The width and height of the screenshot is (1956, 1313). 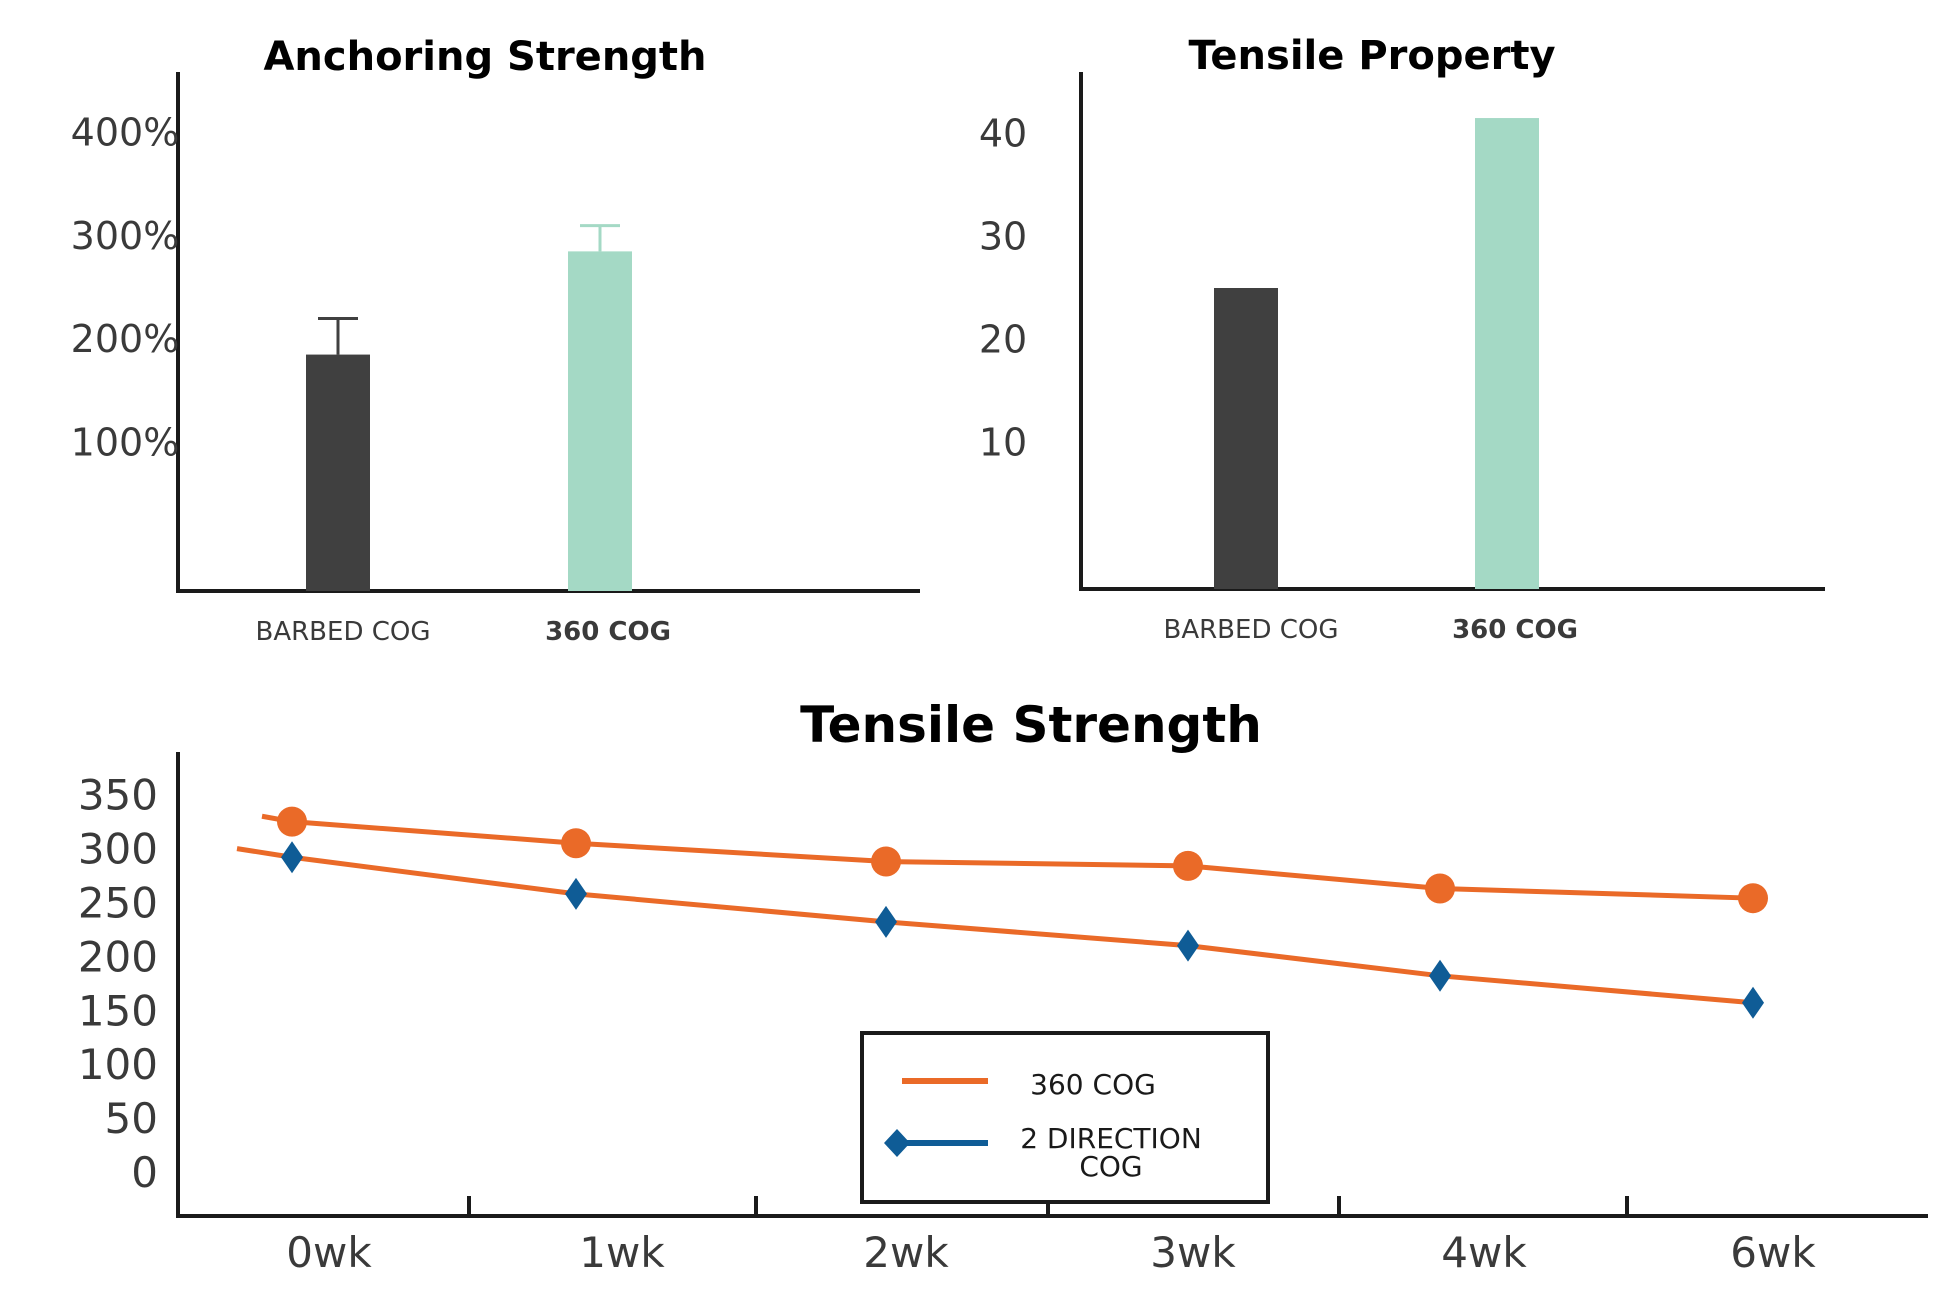 I want to click on x-category-label-0wk: 0wk, so click(x=329, y=1252).